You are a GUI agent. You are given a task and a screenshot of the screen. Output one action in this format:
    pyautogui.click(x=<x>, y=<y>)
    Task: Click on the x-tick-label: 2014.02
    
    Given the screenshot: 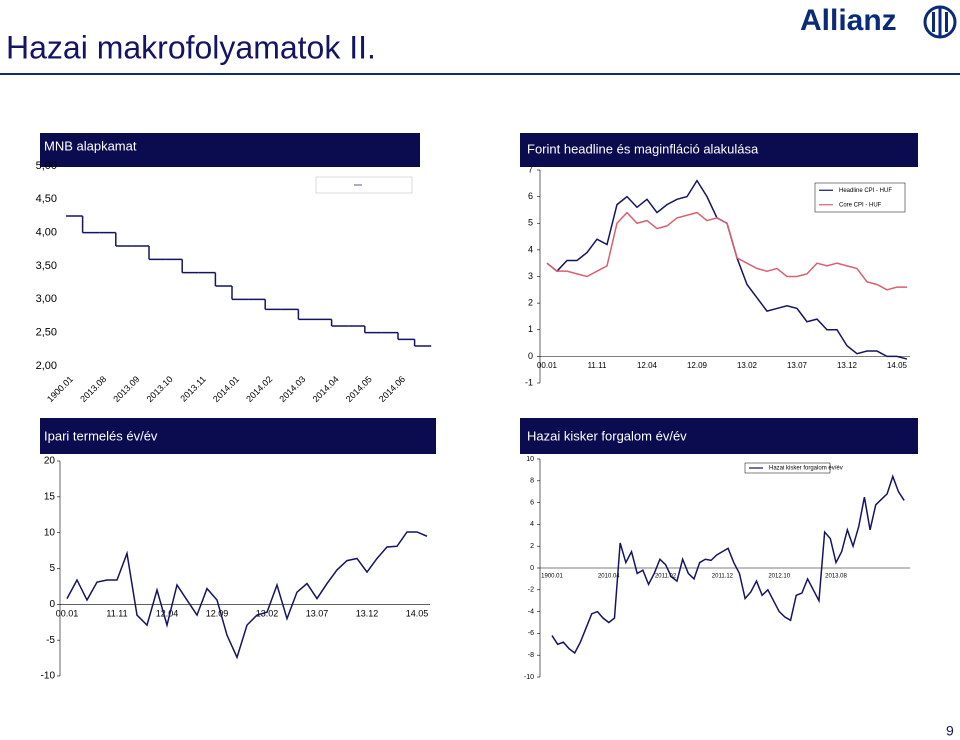 What is the action you would take?
    pyautogui.click(x=259, y=389)
    